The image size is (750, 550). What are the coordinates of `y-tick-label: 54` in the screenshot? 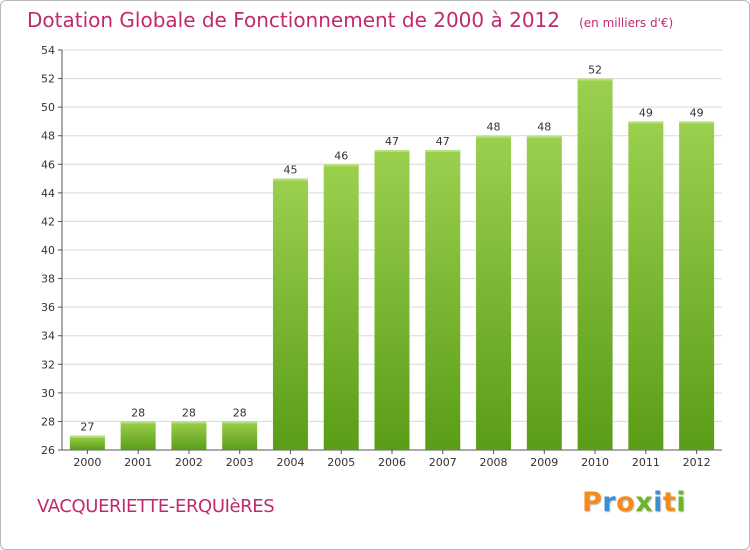 It's located at (48, 50).